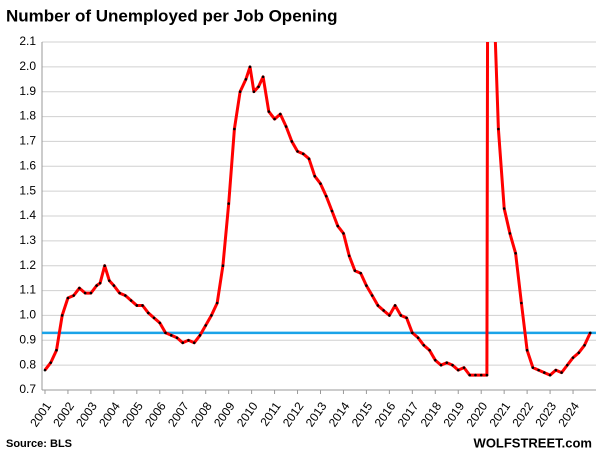 This screenshot has width=600, height=457. I want to click on x-tick-label: 2019, so click(454, 414).